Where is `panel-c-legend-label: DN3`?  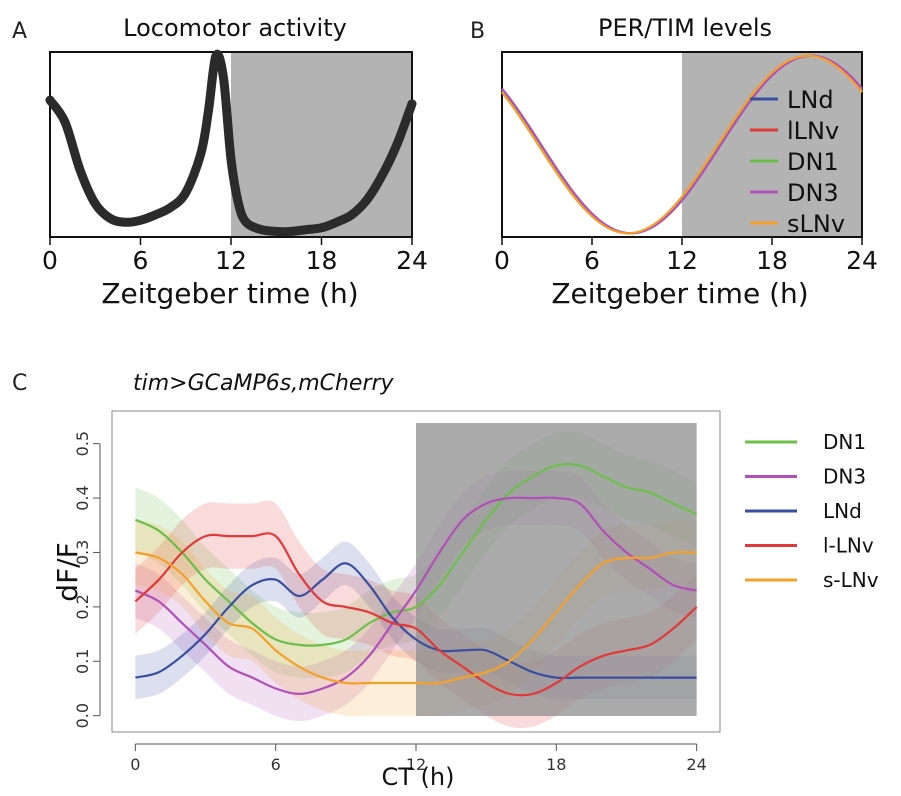 panel-c-legend-label: DN3 is located at coordinates (844, 477).